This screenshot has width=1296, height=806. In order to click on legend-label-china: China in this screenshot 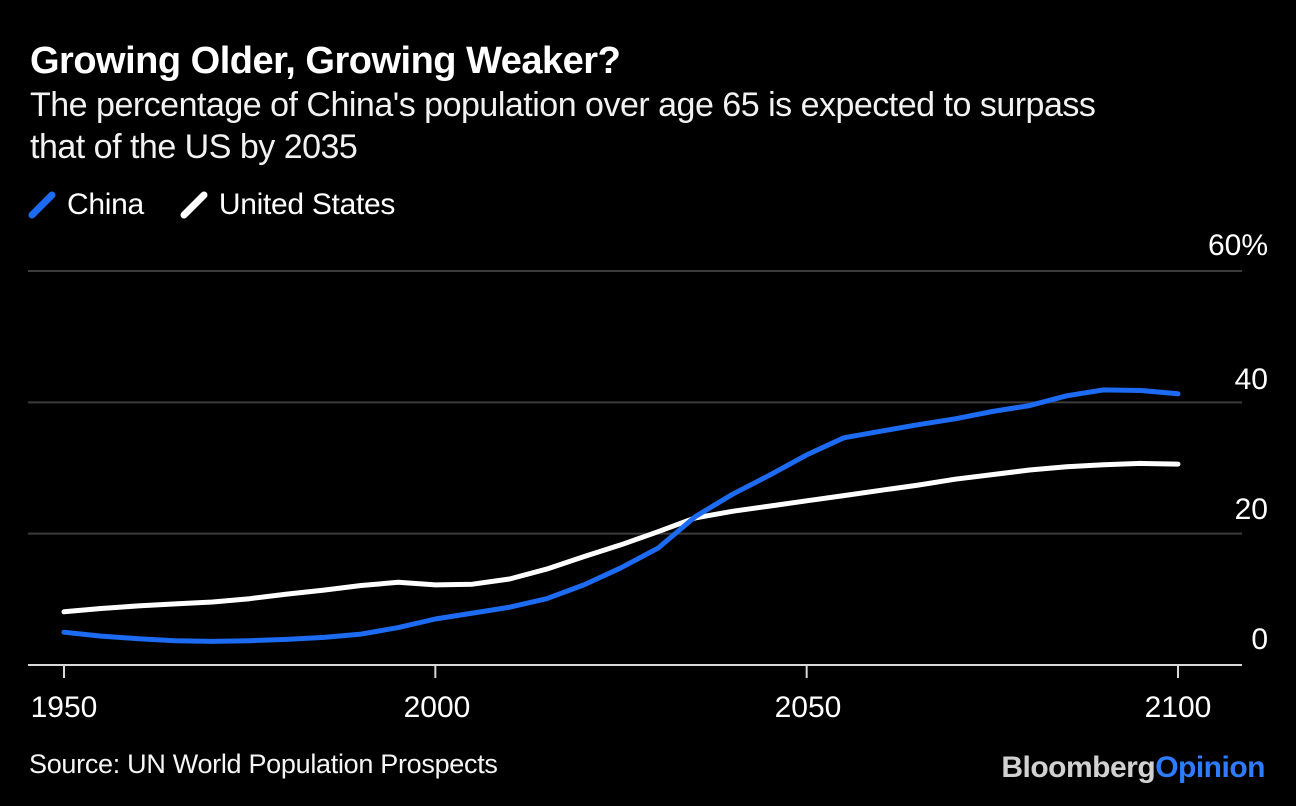, I will do `click(105, 204)`.